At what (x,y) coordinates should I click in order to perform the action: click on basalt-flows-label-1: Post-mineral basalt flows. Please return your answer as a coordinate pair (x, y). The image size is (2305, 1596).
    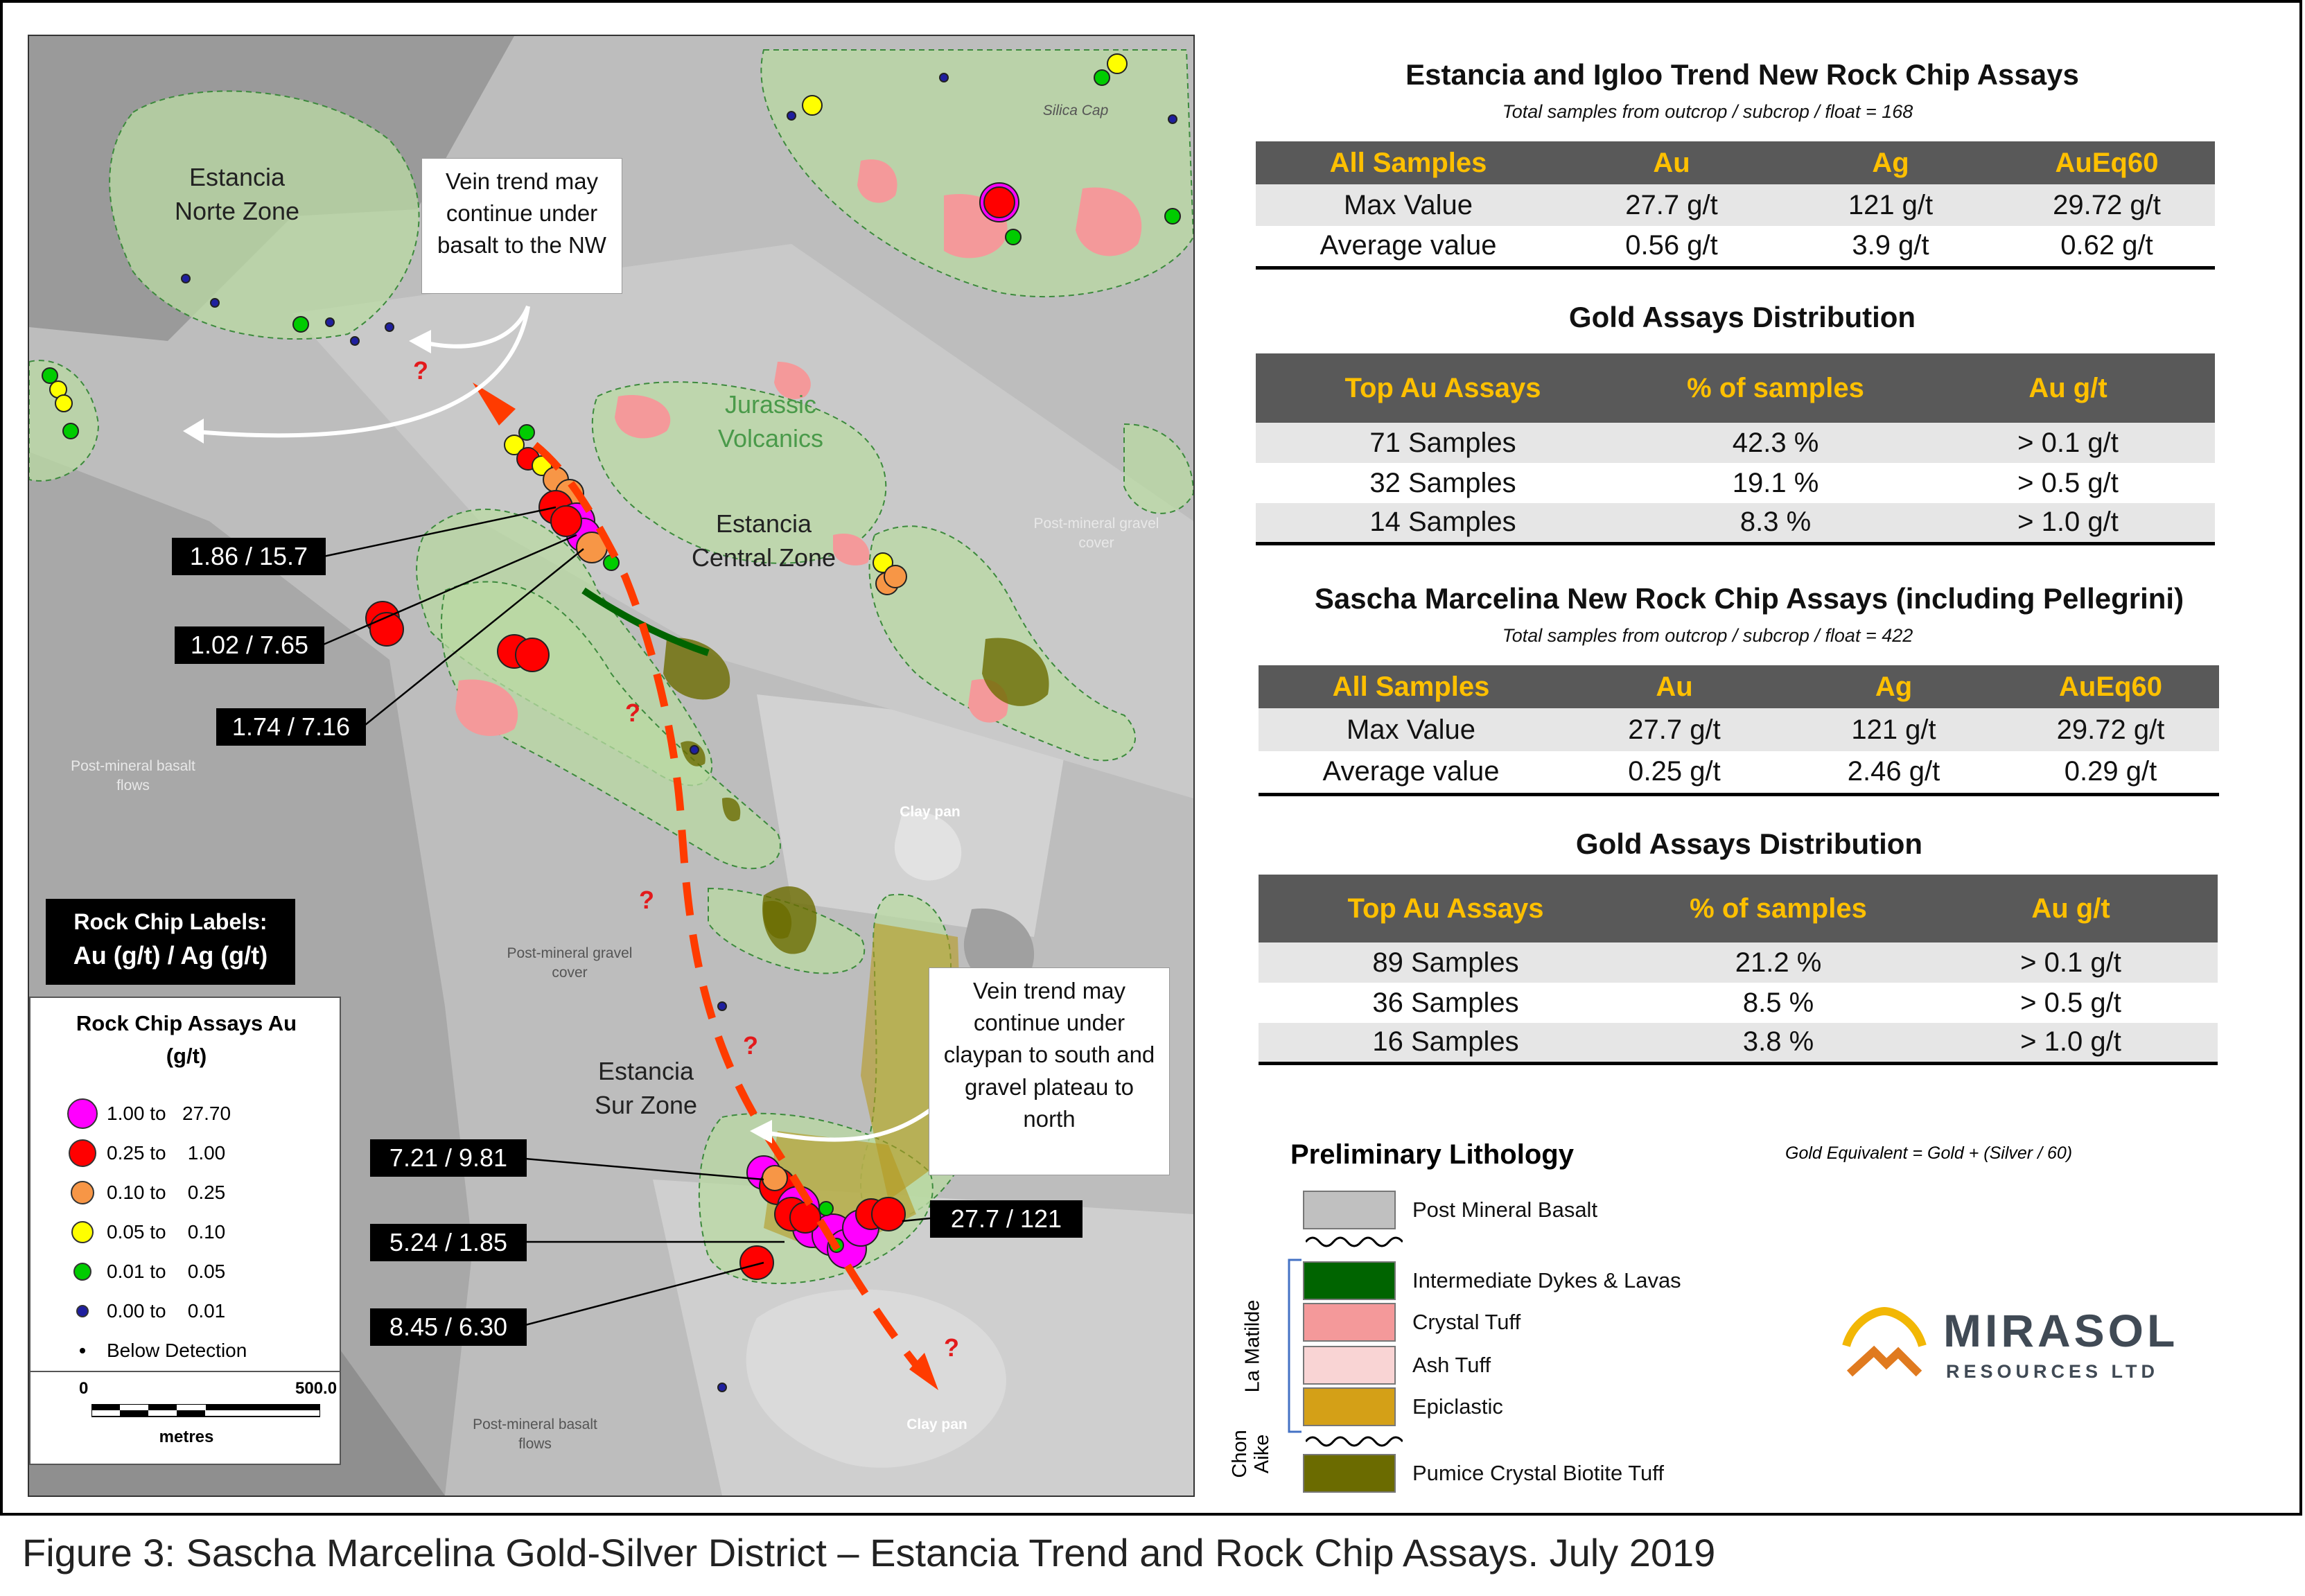
    Looking at the image, I should click on (133, 776).